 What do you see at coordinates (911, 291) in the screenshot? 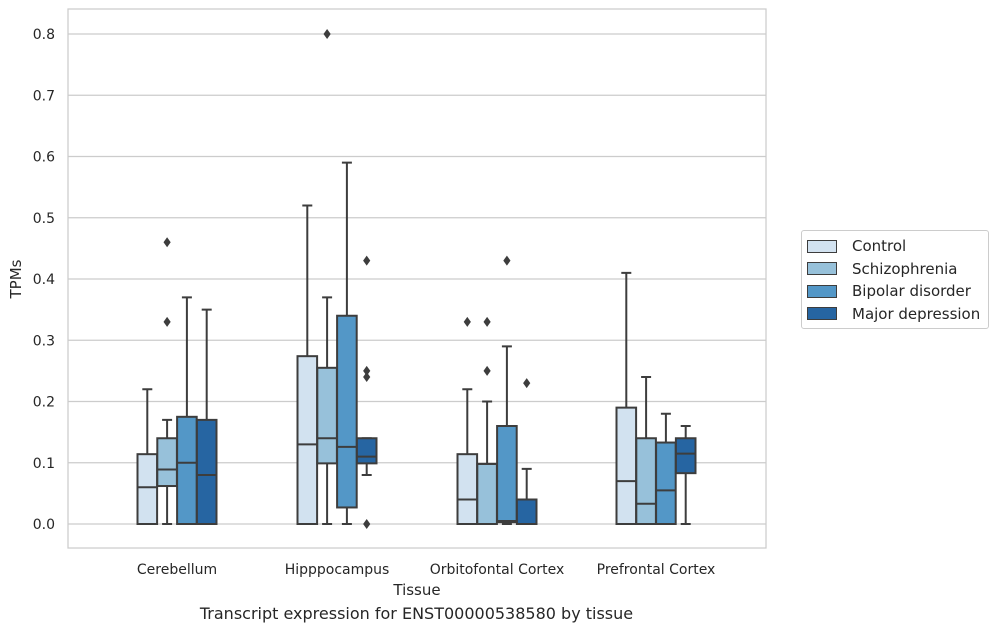
I see `legend-label: Bipolar disorder` at bounding box center [911, 291].